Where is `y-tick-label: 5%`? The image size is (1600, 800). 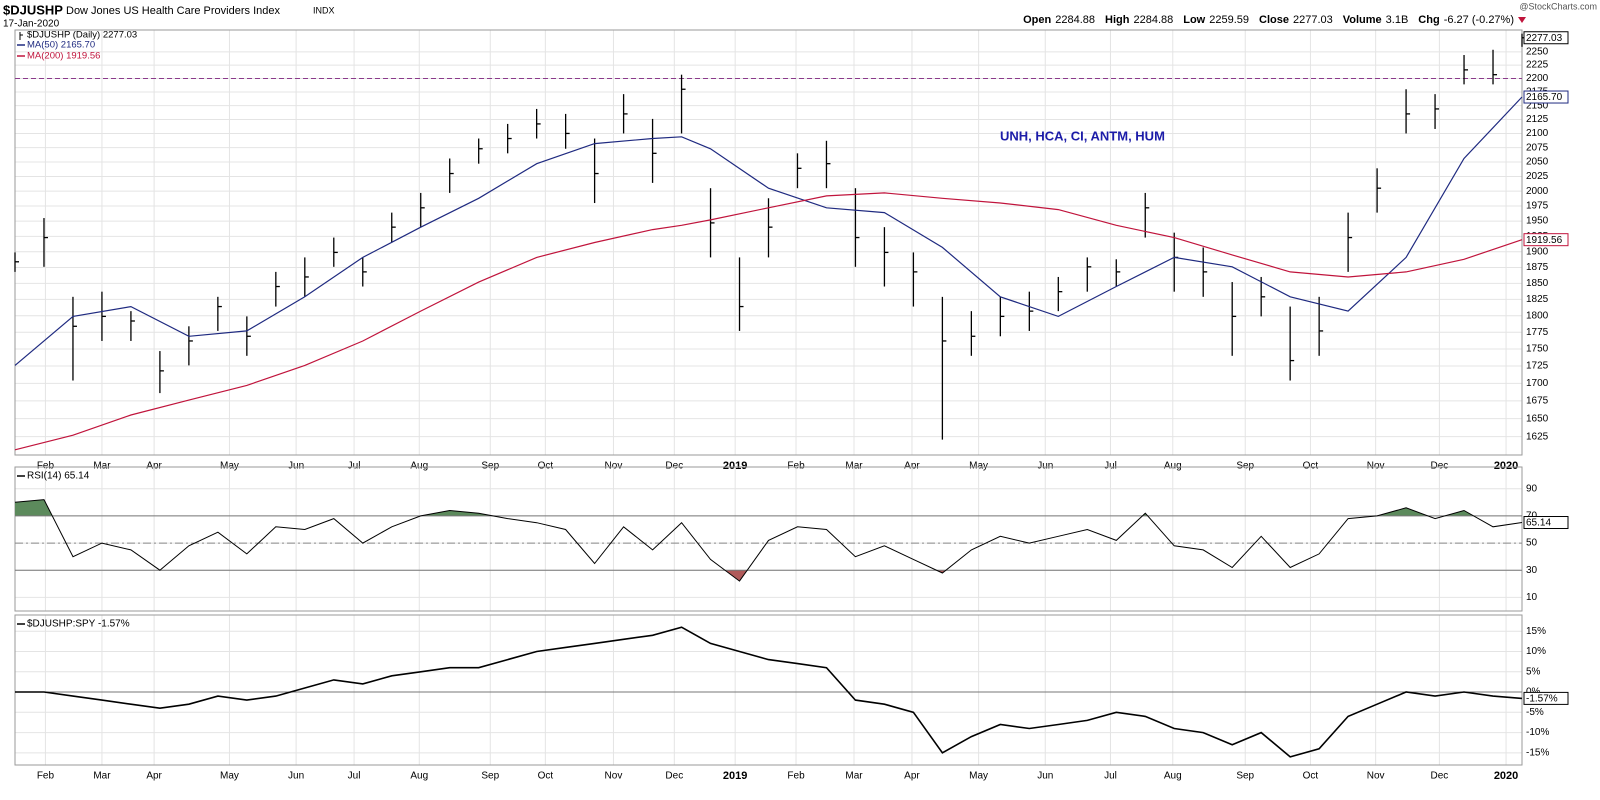 y-tick-label: 5% is located at coordinates (1533, 671).